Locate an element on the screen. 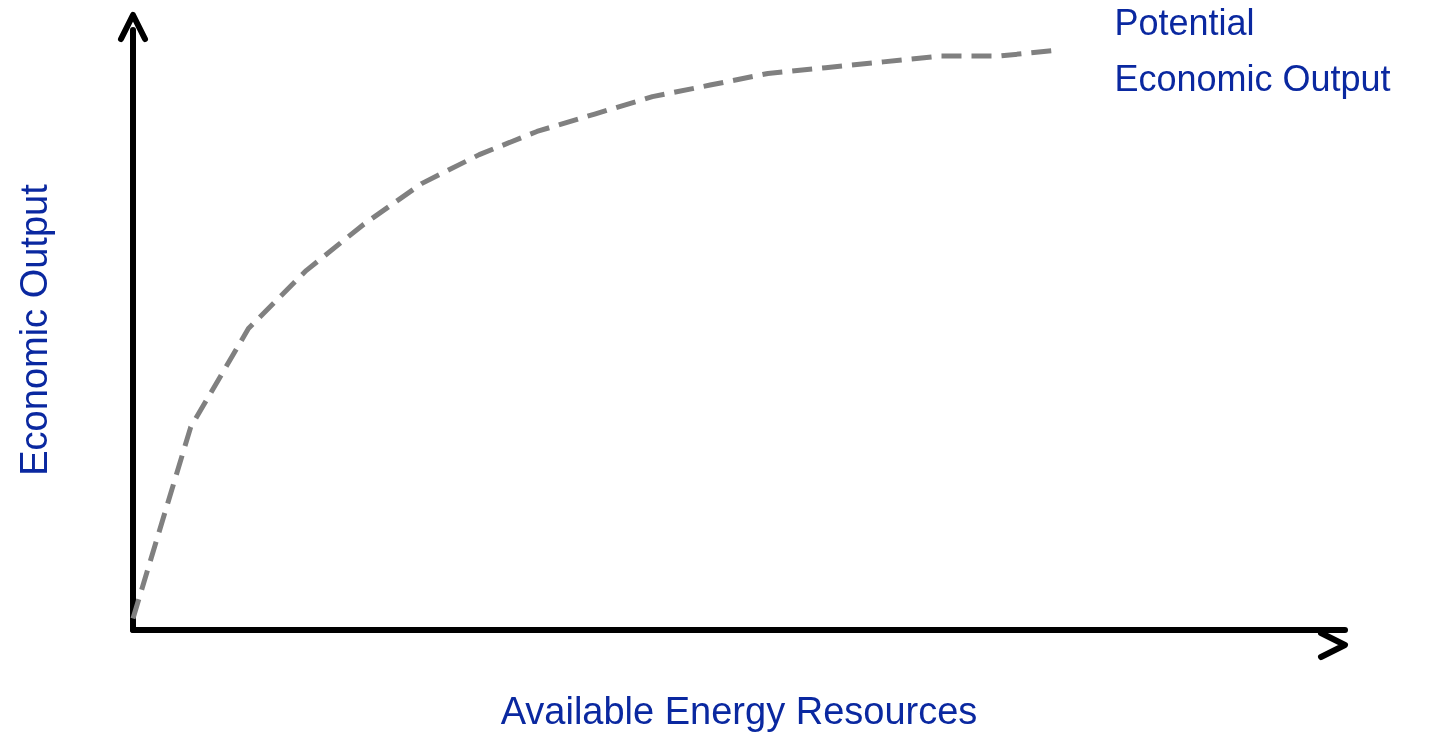  y-axis-title: Economic Output is located at coordinates (34, 329).